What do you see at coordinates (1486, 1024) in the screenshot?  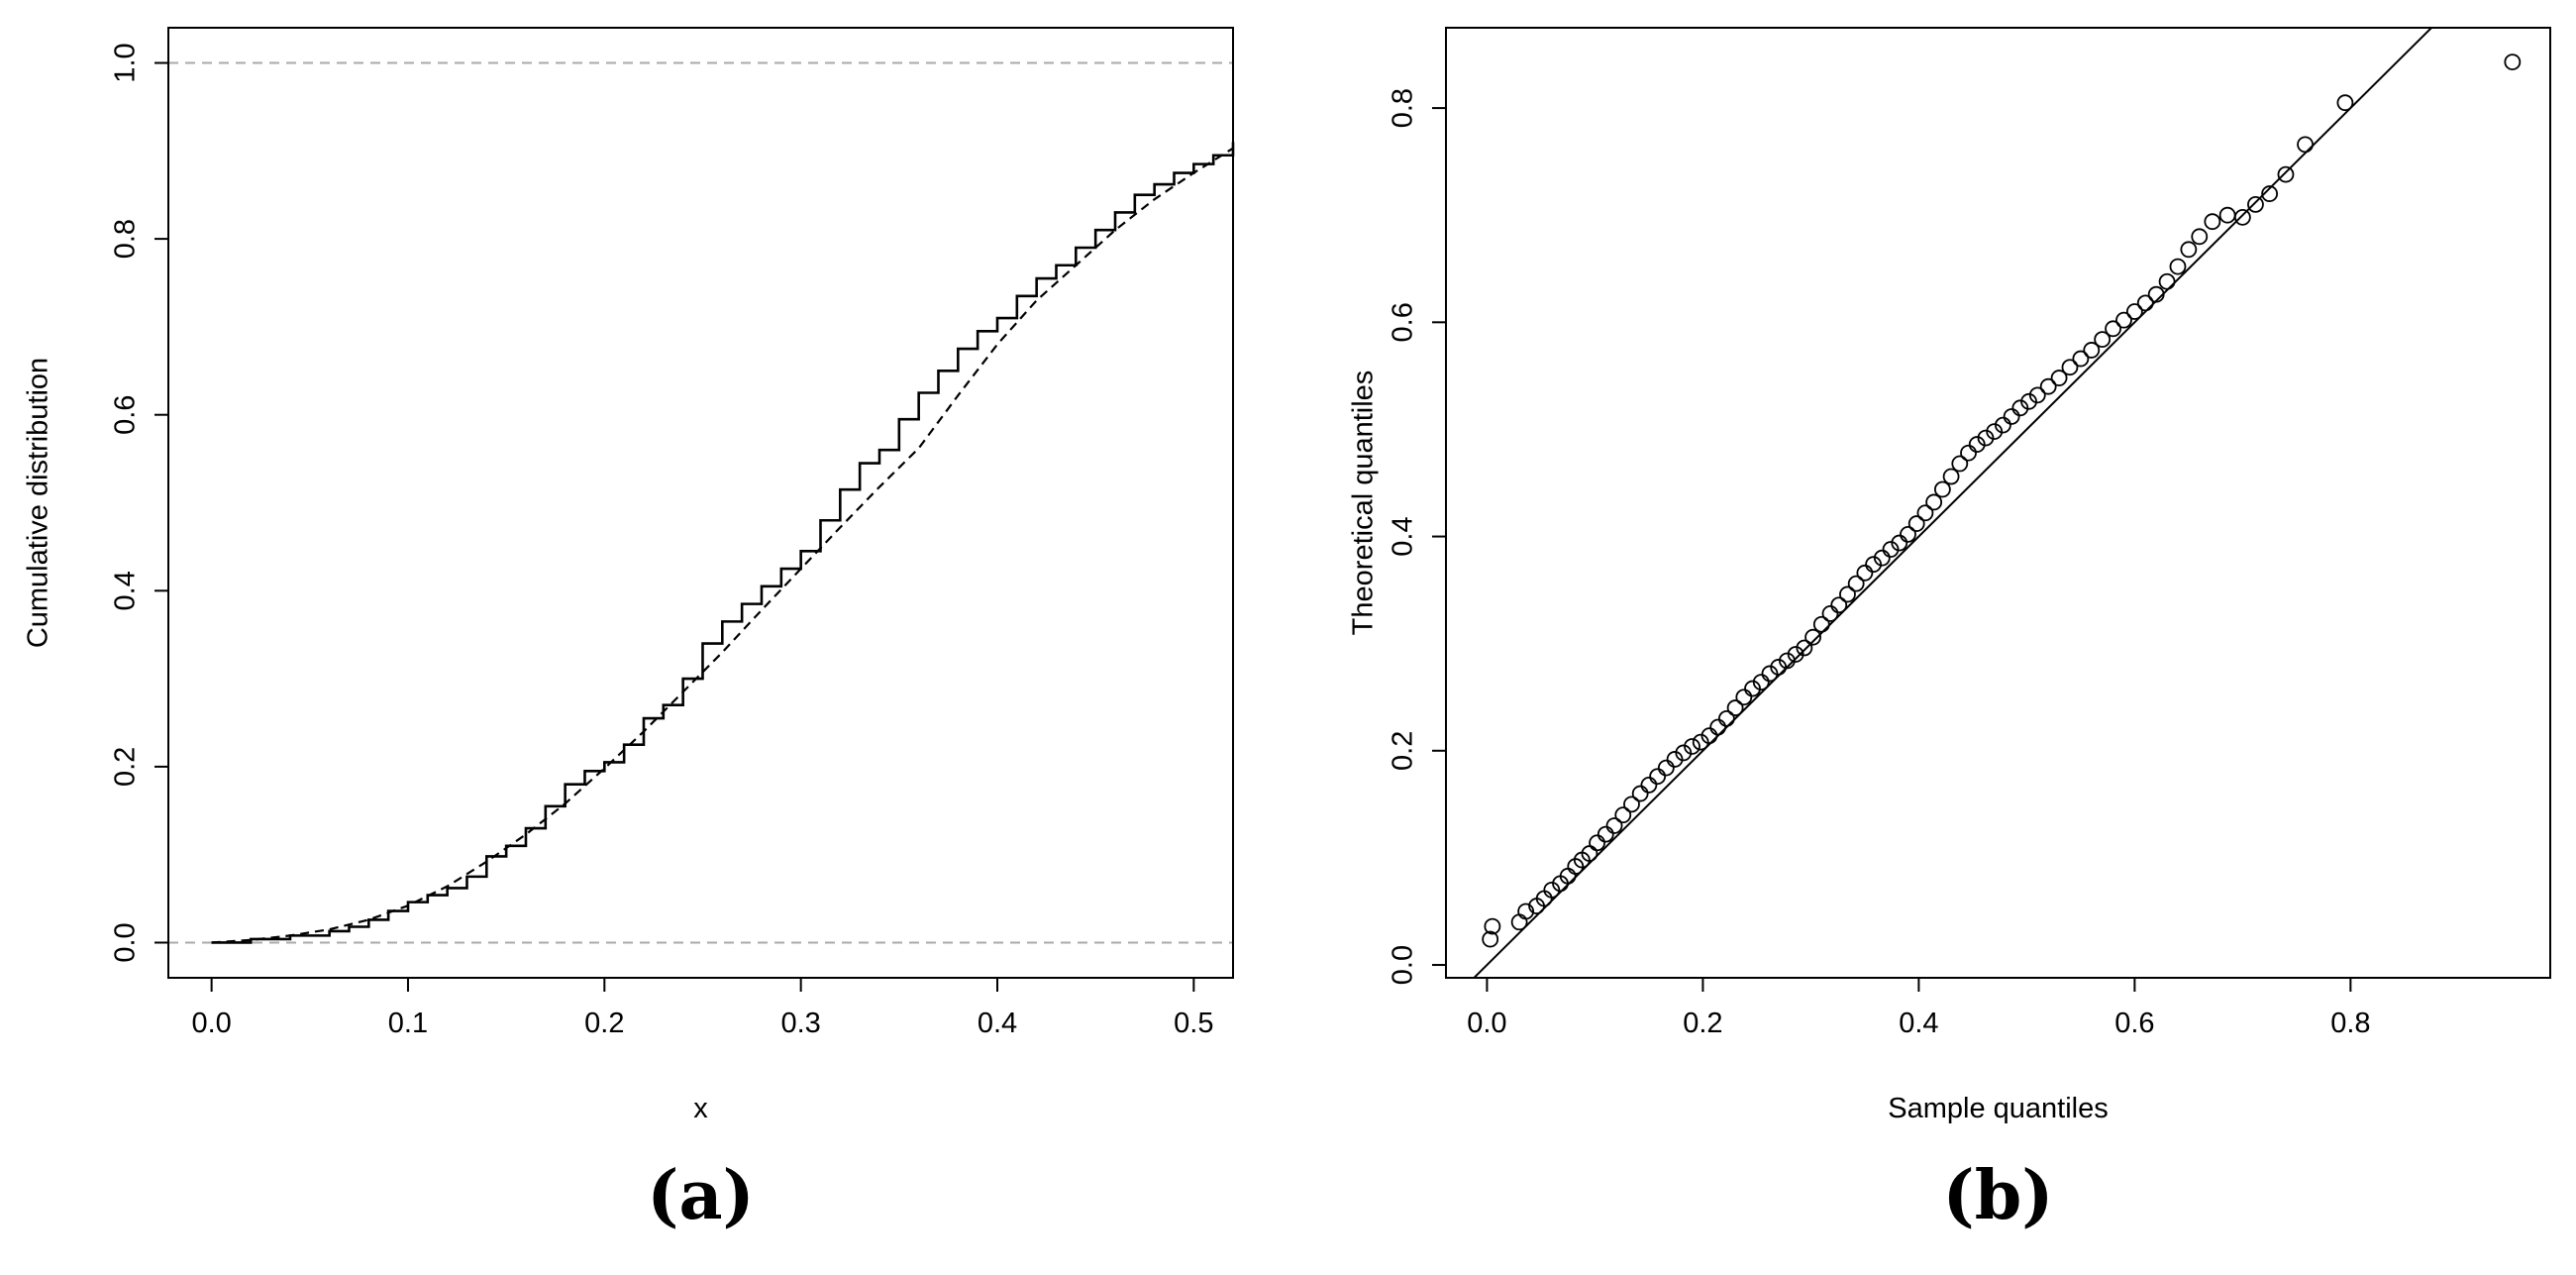 I see `b-x-tick-label: 0.0` at bounding box center [1486, 1024].